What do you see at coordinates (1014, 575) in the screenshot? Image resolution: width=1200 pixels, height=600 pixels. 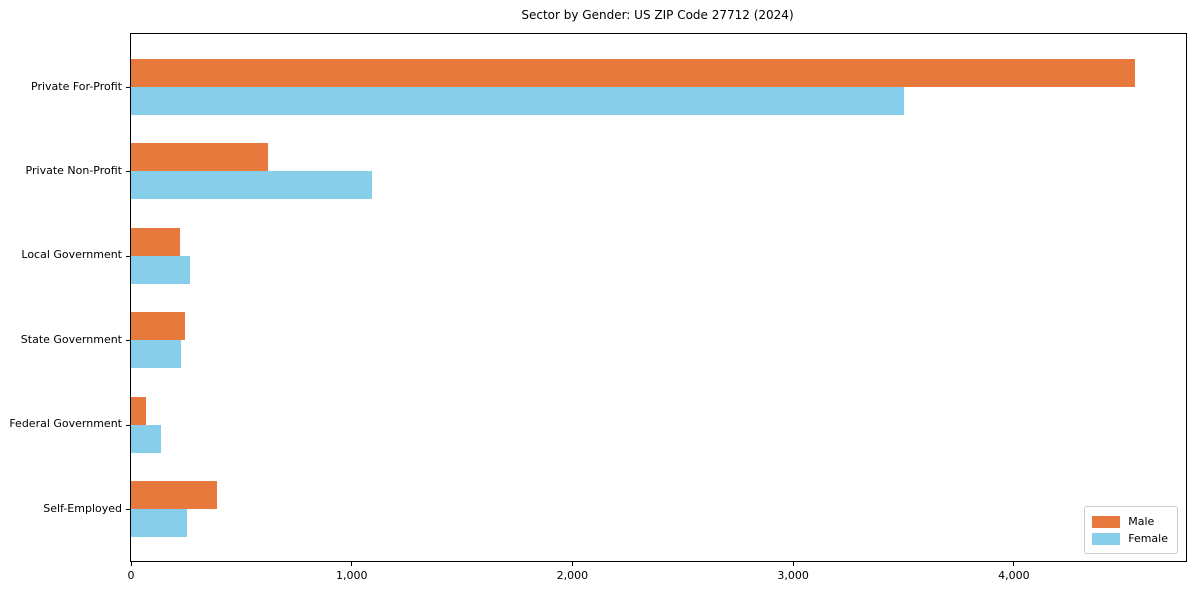 I see `x-tick-label: 4,000` at bounding box center [1014, 575].